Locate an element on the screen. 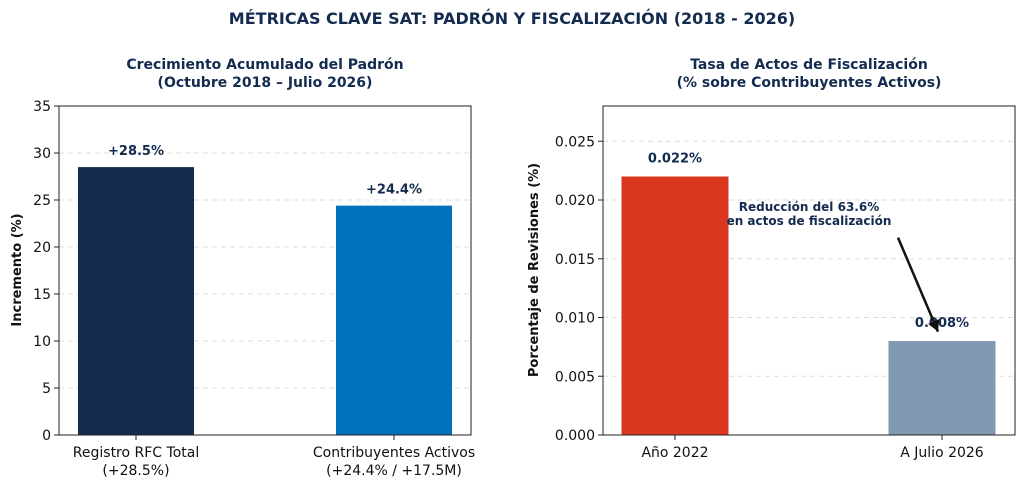 The image size is (1024, 488). y-tick-label: 15 is located at coordinates (42, 295).